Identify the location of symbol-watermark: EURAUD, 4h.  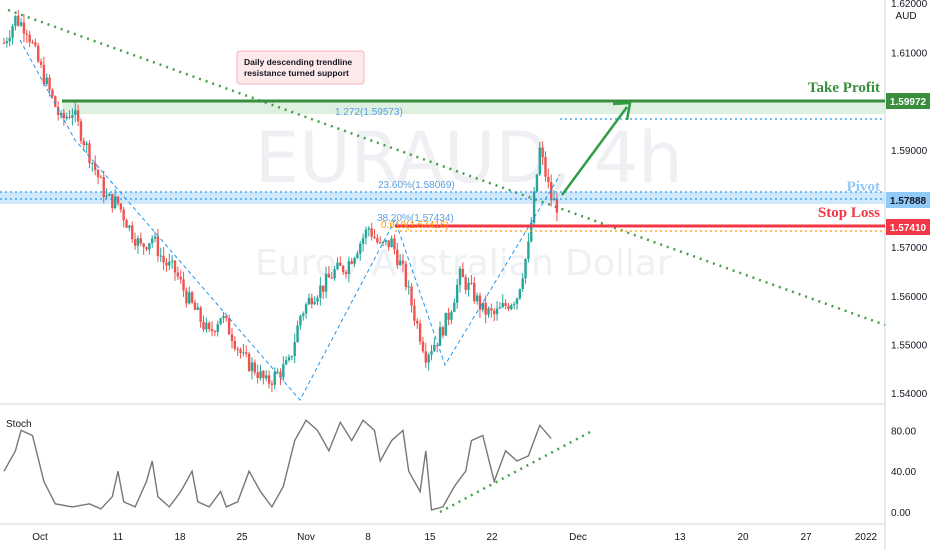
(469, 158).